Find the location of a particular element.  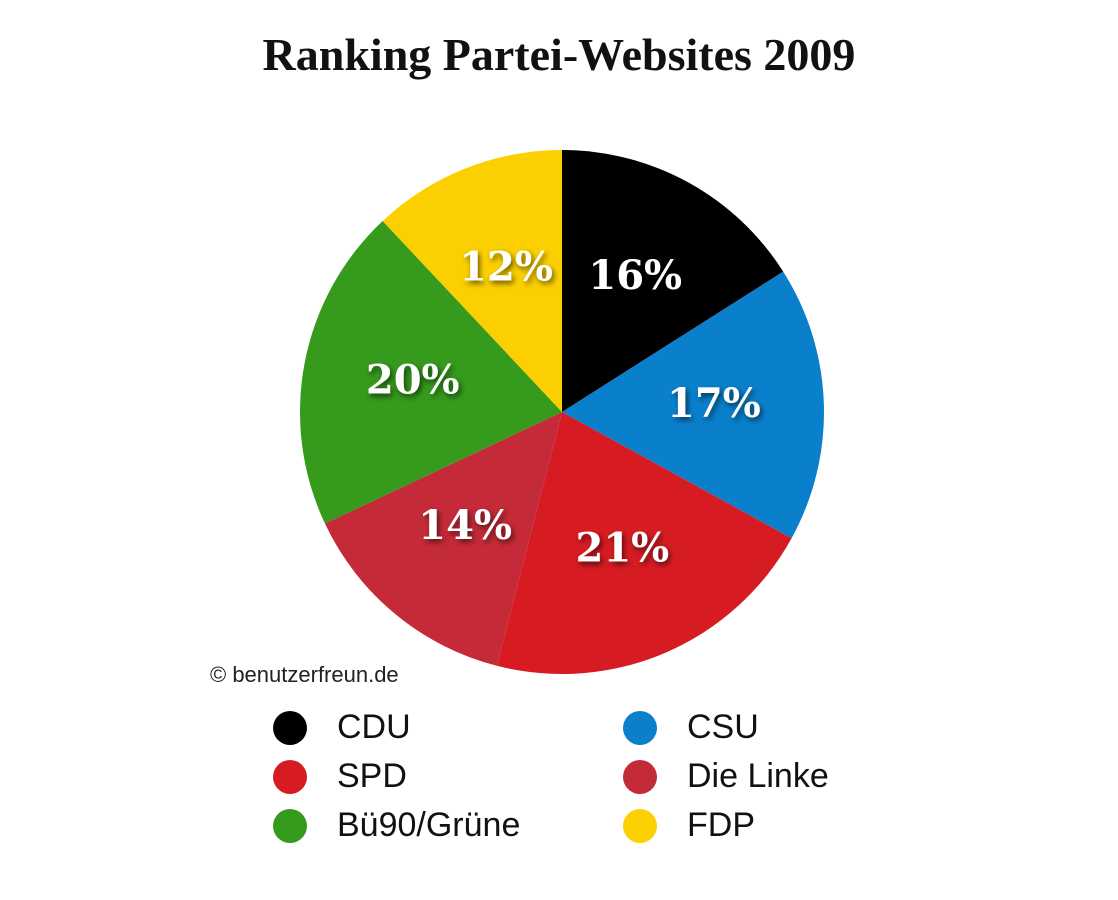

slice-label: 16% is located at coordinates (635, 275).